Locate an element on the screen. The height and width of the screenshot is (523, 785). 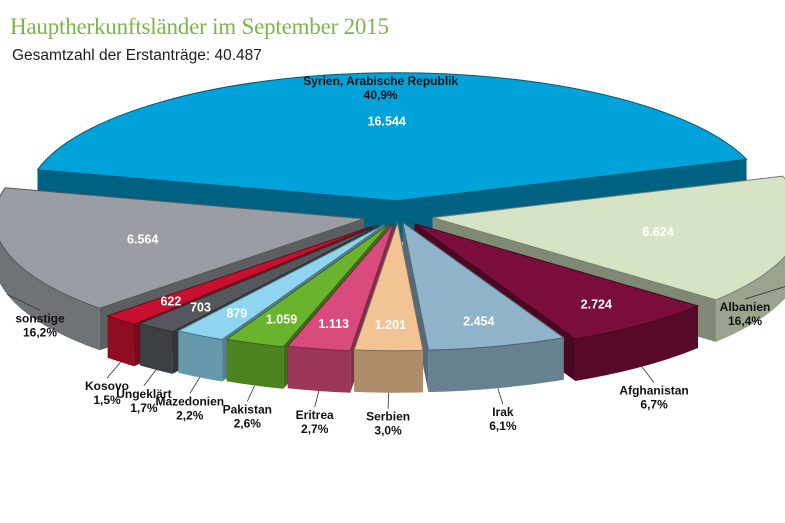
slice-top-eritrea is located at coordinates (340, 287).